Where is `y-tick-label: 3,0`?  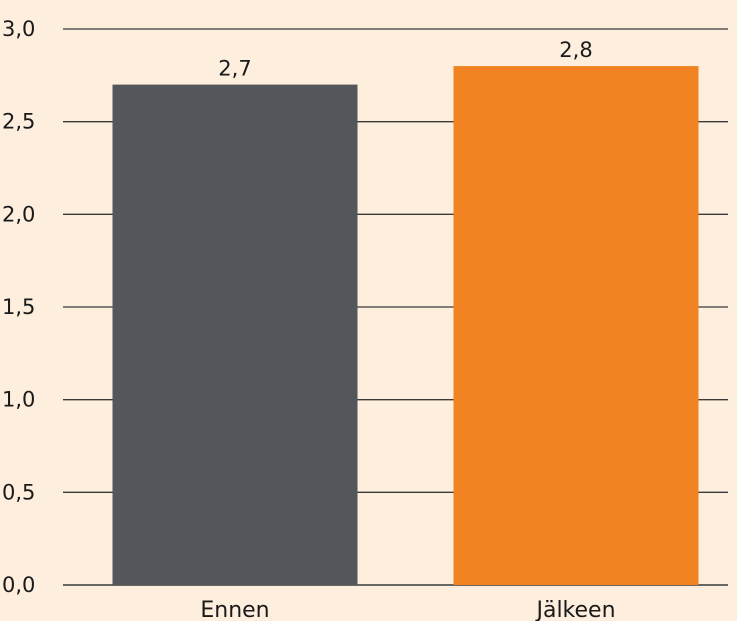
y-tick-label: 3,0 is located at coordinates (18, 29).